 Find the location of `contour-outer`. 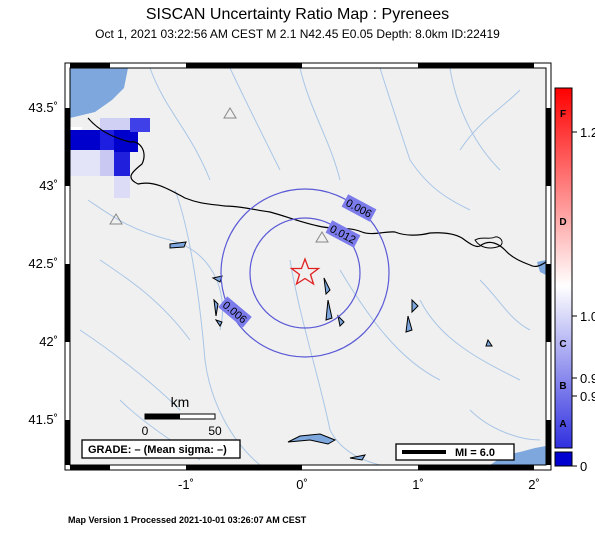

contour-outer is located at coordinates (305, 273).